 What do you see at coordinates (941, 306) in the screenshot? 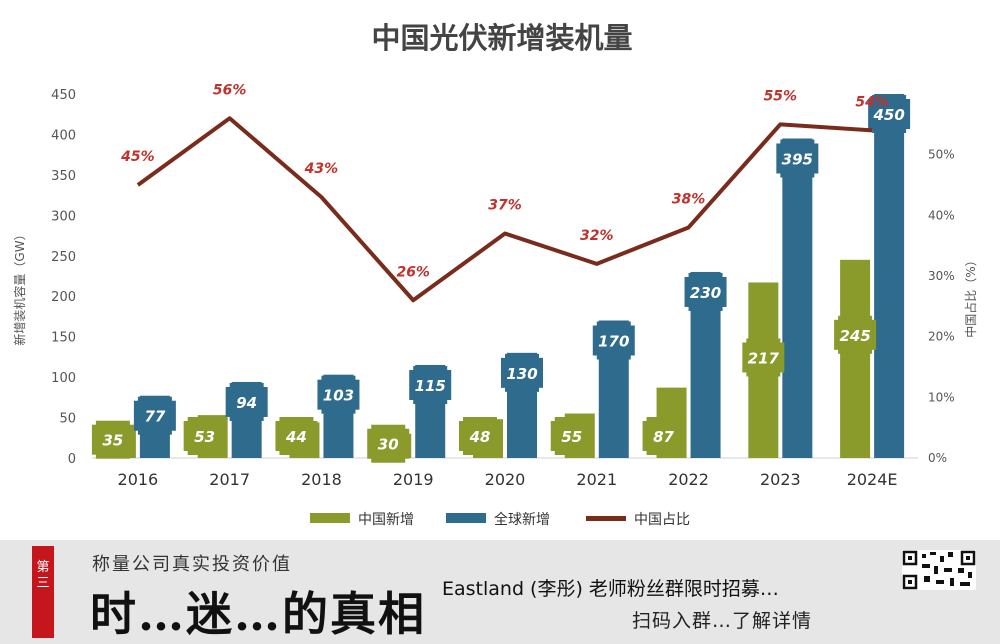
I see `y-axis-right: 0% 10% 20% 30% 40% 50%` at bounding box center [941, 306].